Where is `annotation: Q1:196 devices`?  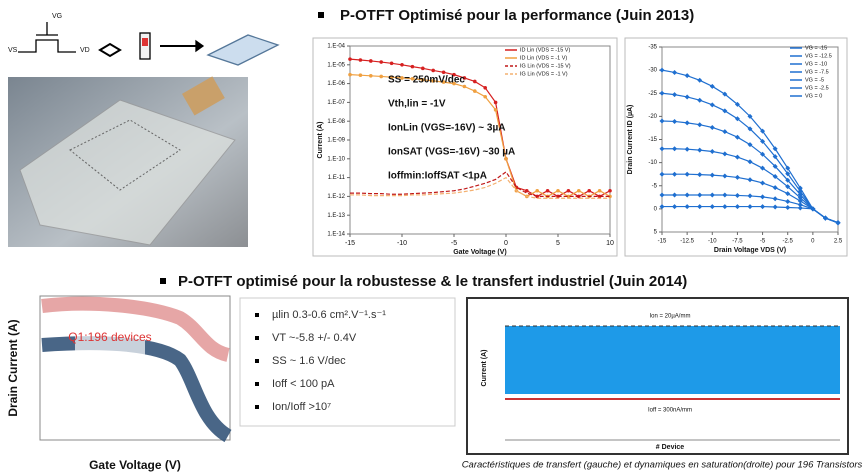
annotation: Q1:196 devices is located at coordinates (109, 337).